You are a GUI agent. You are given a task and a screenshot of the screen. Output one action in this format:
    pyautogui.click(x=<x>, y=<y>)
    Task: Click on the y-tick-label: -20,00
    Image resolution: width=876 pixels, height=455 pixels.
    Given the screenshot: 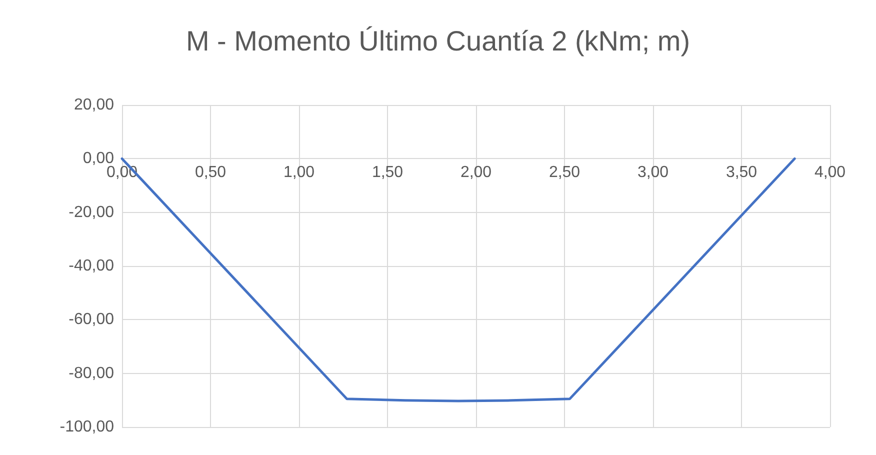 What is the action you would take?
    pyautogui.click(x=91, y=212)
    